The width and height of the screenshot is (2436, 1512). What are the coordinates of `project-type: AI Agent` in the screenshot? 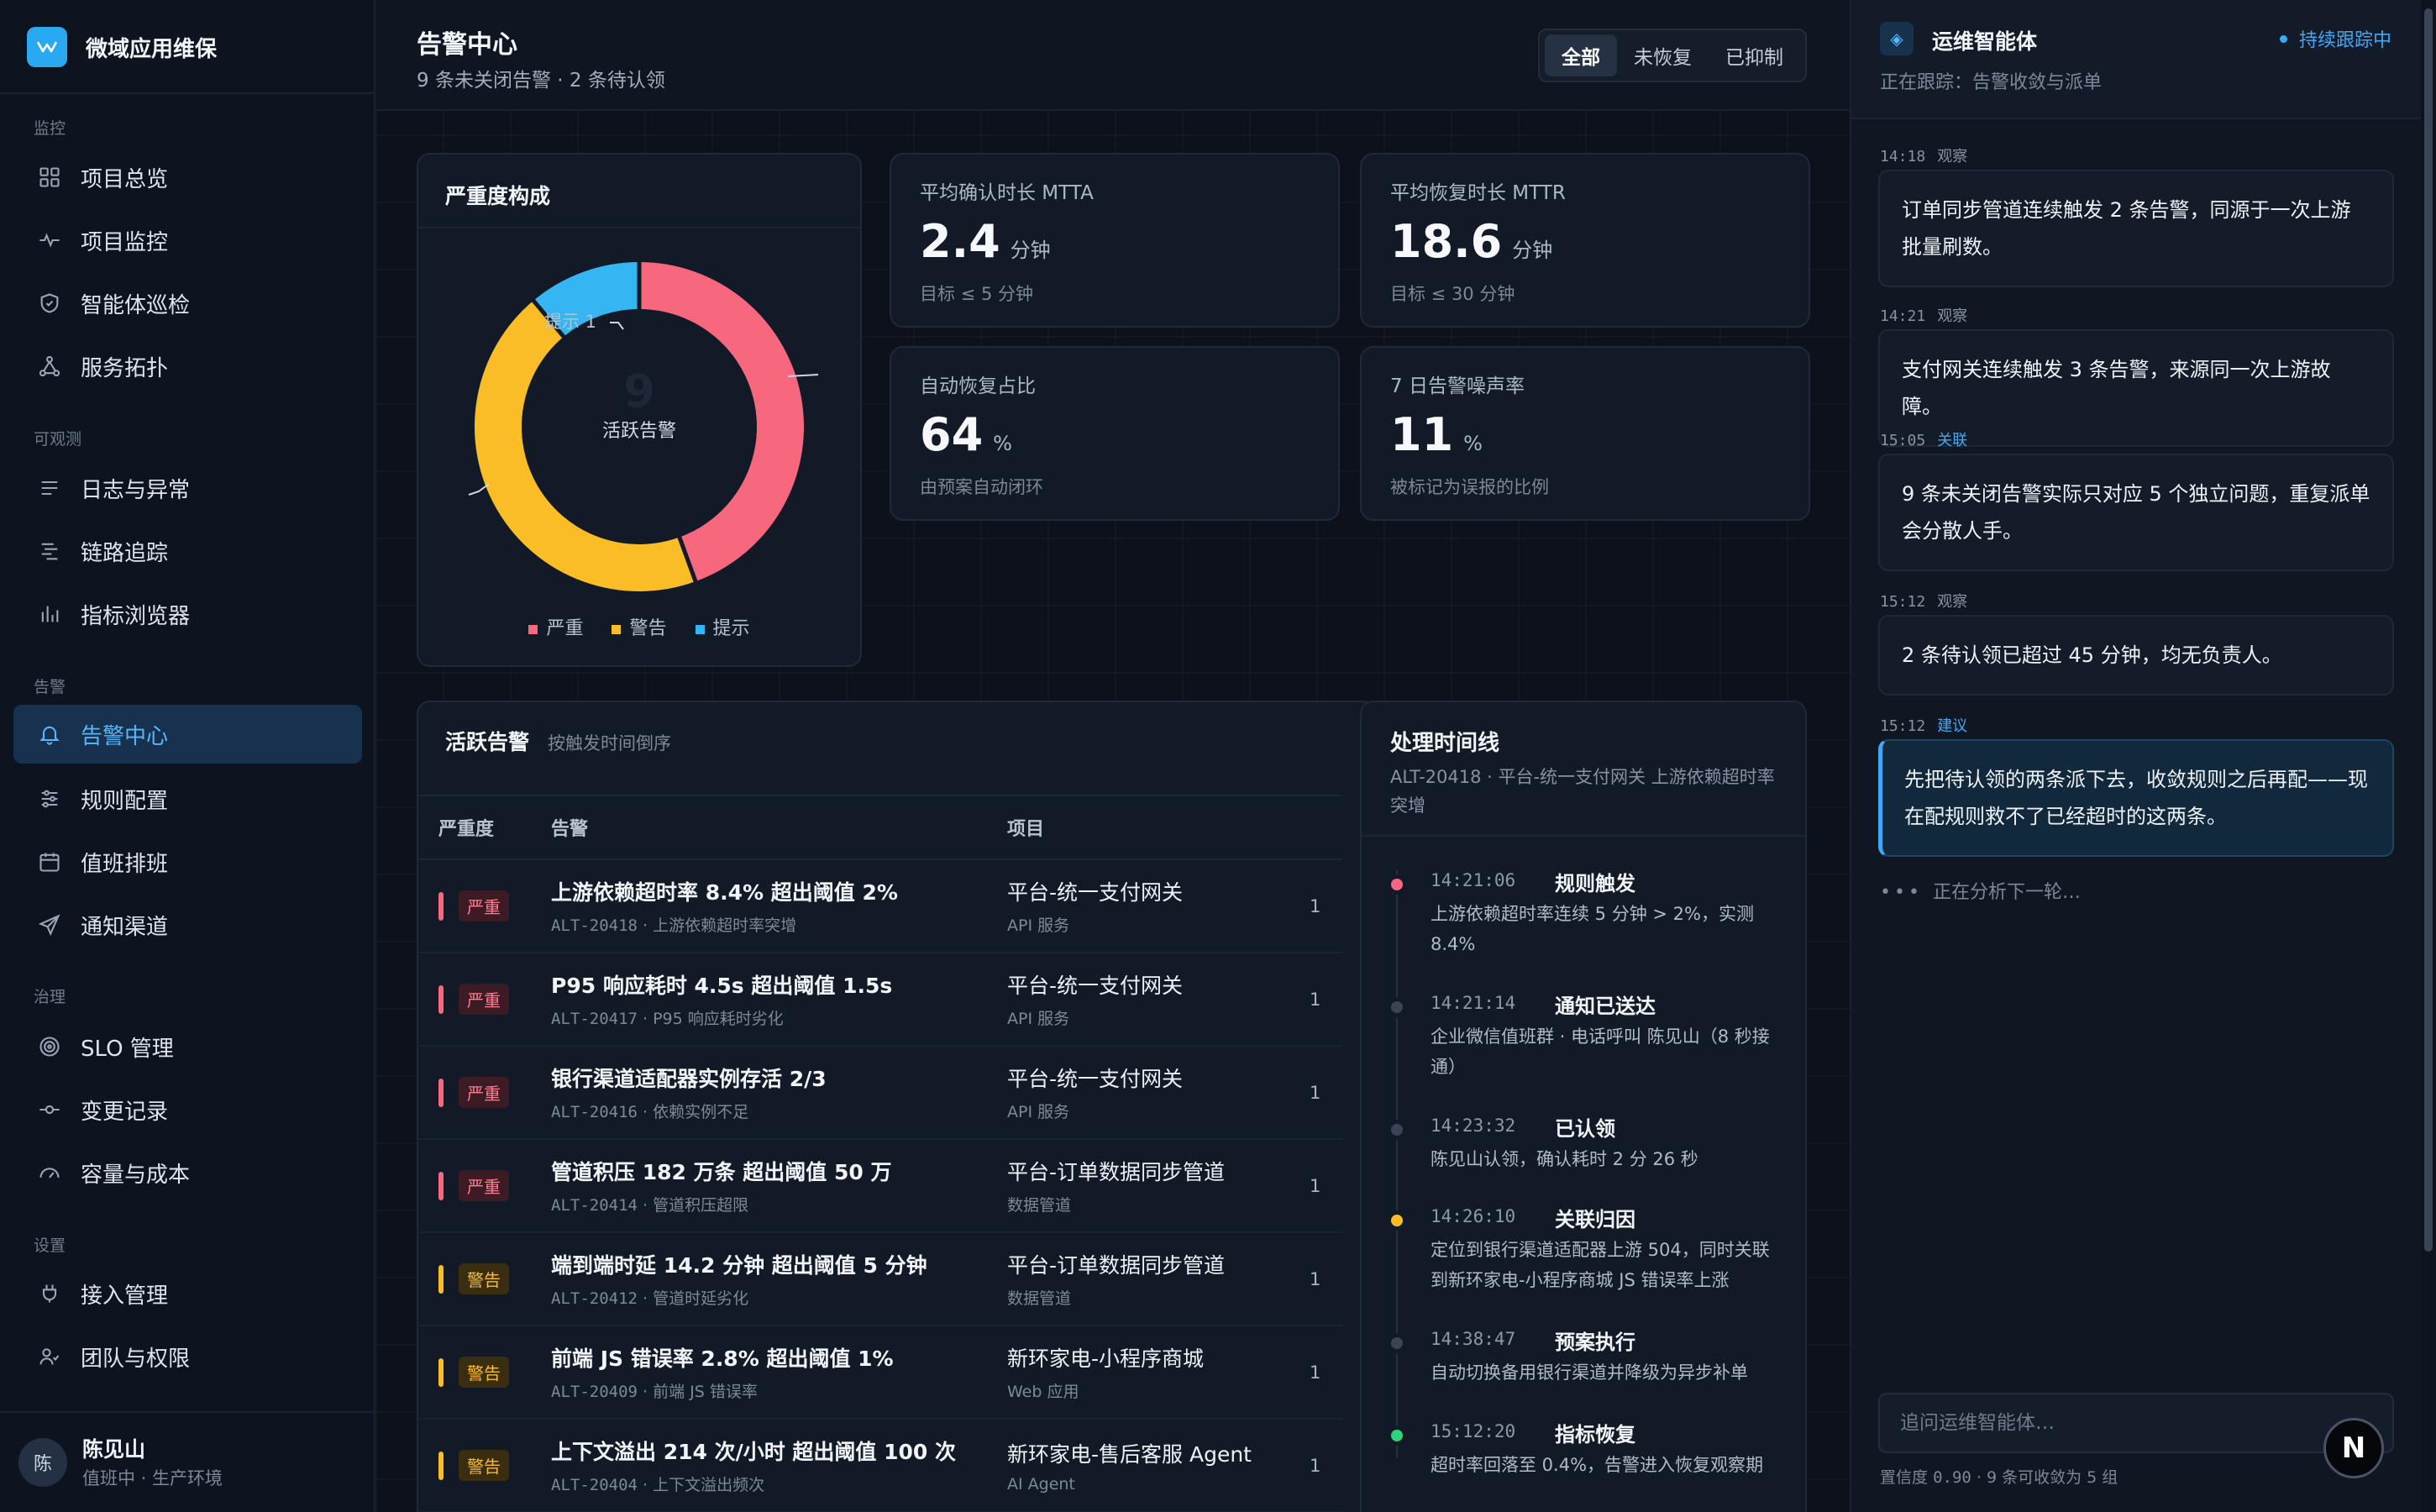 It's located at (1041, 1484).